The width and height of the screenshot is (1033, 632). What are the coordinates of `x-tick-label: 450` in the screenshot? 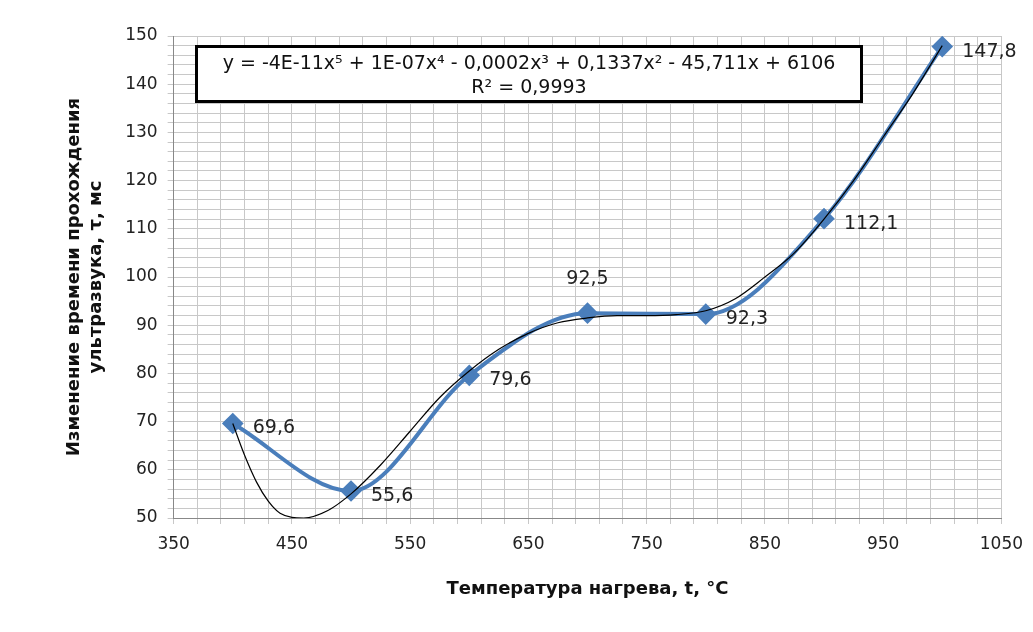 It's located at (292, 542).